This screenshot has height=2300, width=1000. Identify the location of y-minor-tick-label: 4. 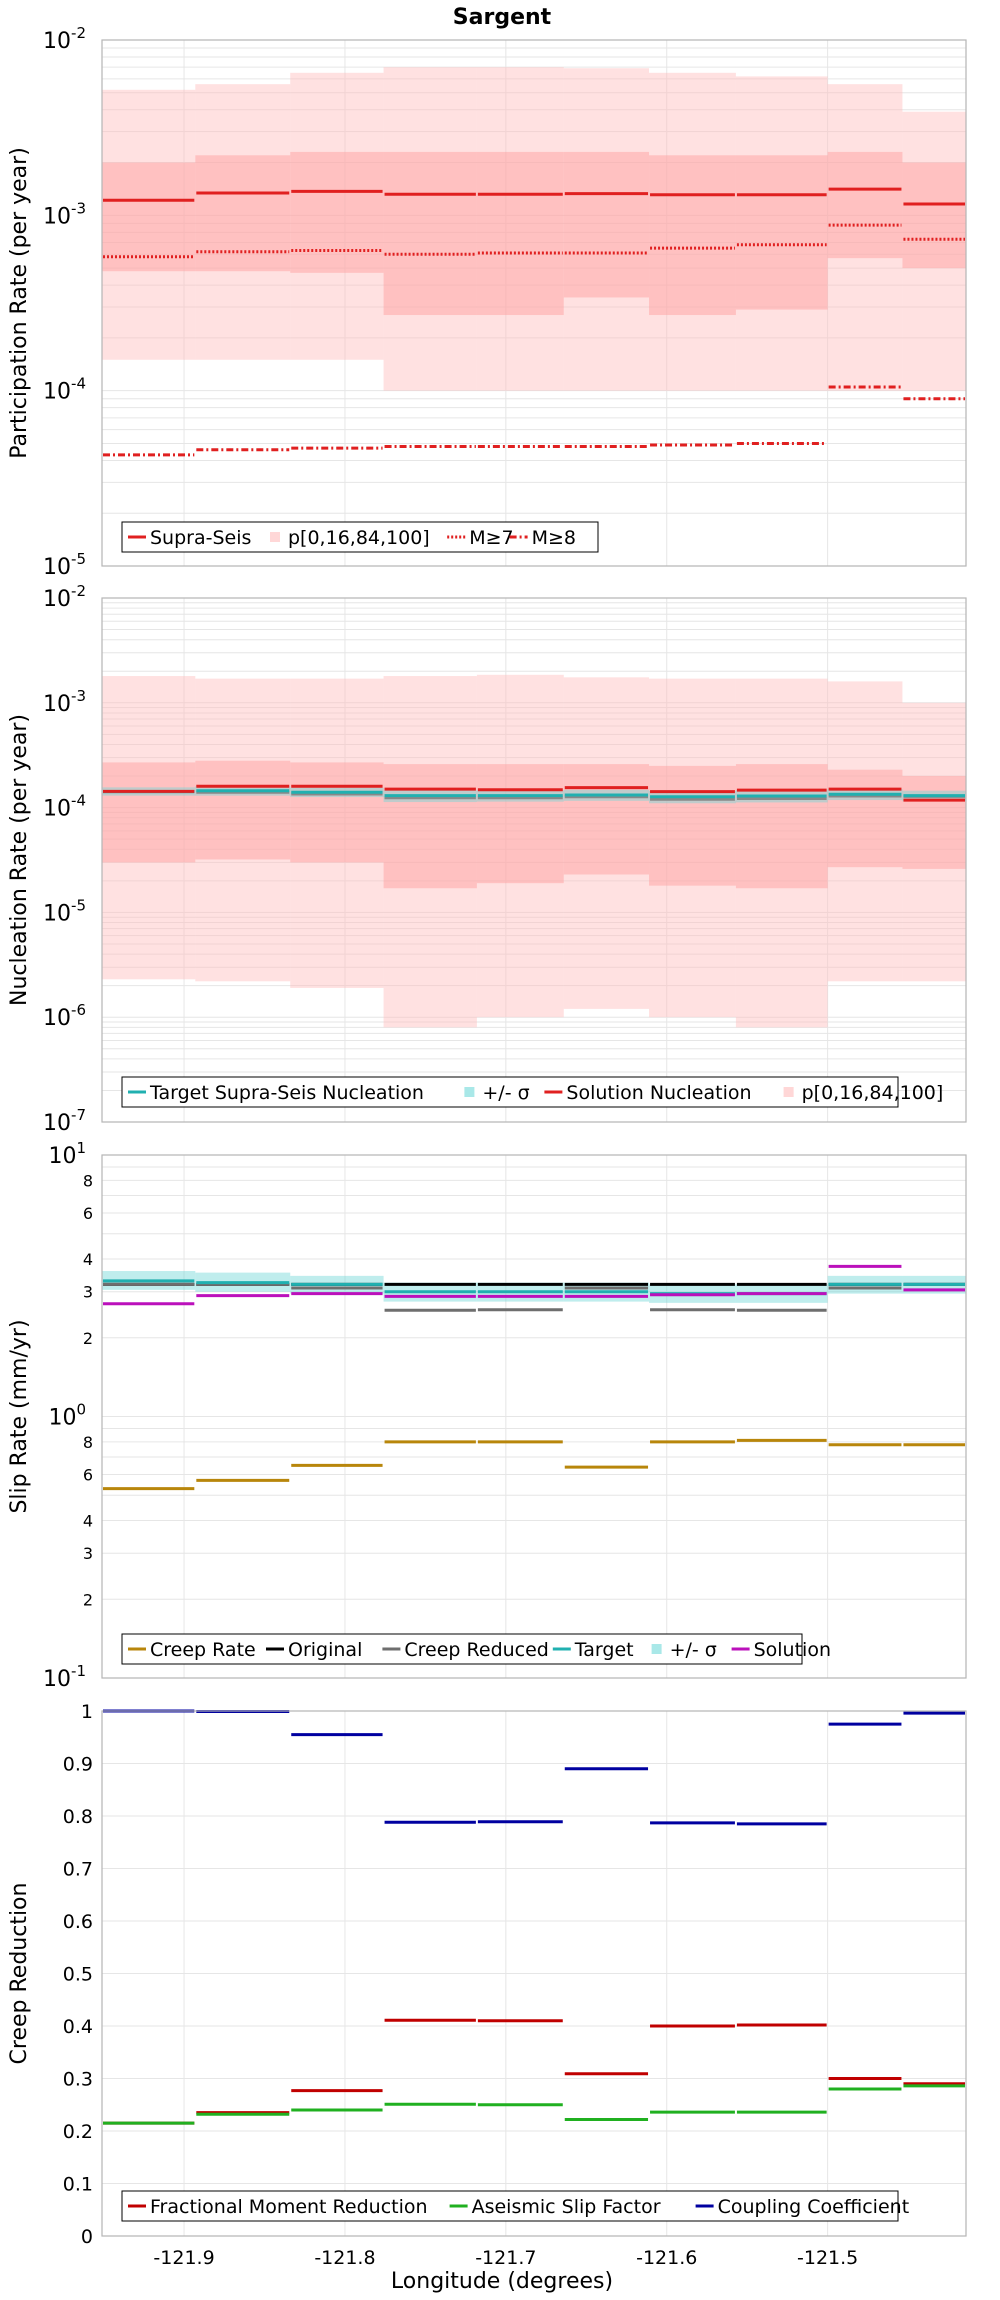
(88, 1259).